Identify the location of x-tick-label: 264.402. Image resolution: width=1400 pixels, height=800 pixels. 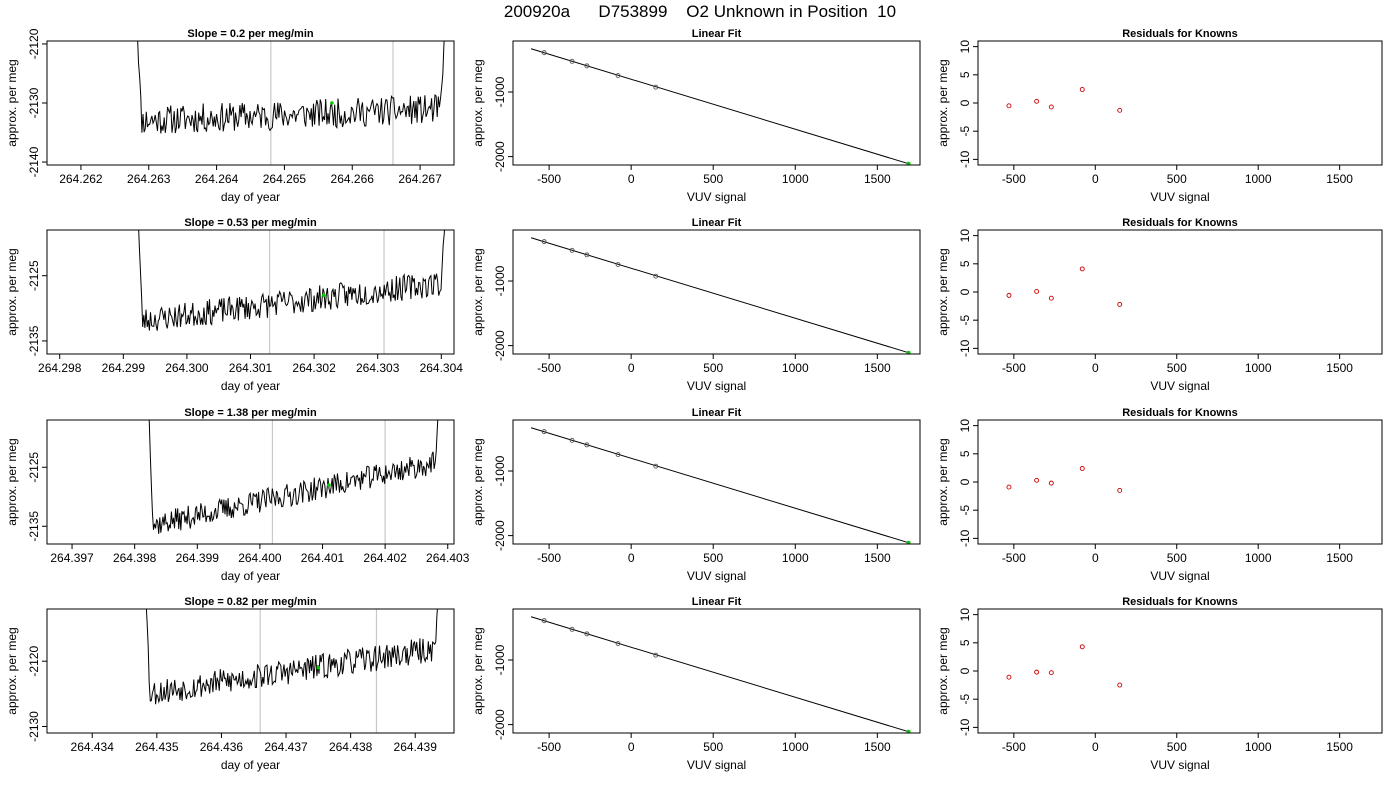
(385, 558).